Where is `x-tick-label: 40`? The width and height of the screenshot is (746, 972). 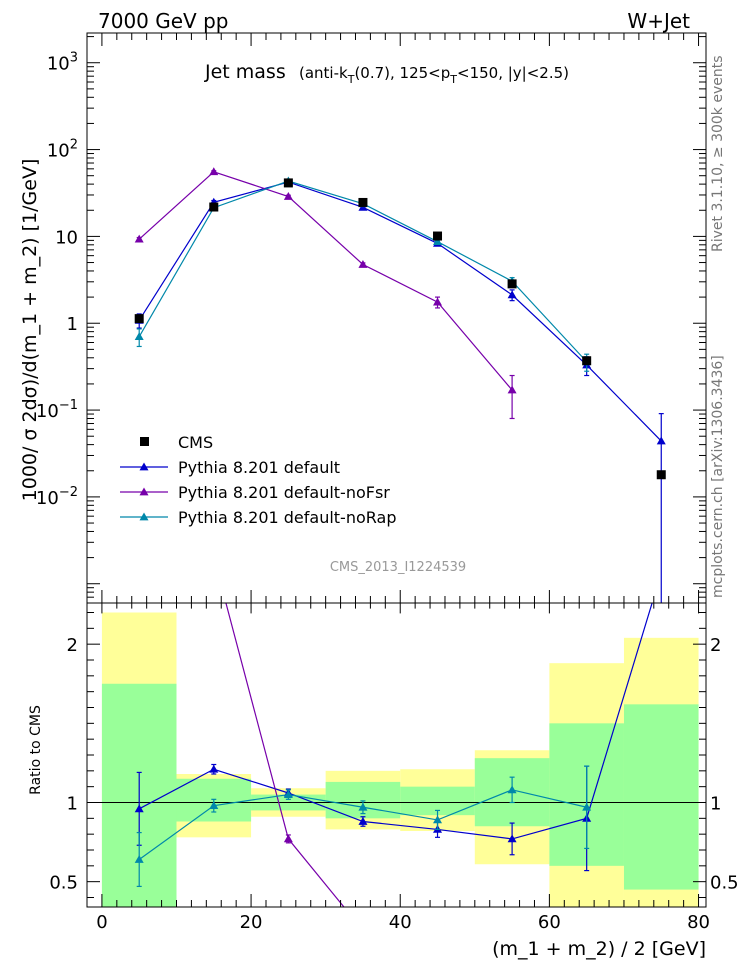
x-tick-label: 40 is located at coordinates (400, 922).